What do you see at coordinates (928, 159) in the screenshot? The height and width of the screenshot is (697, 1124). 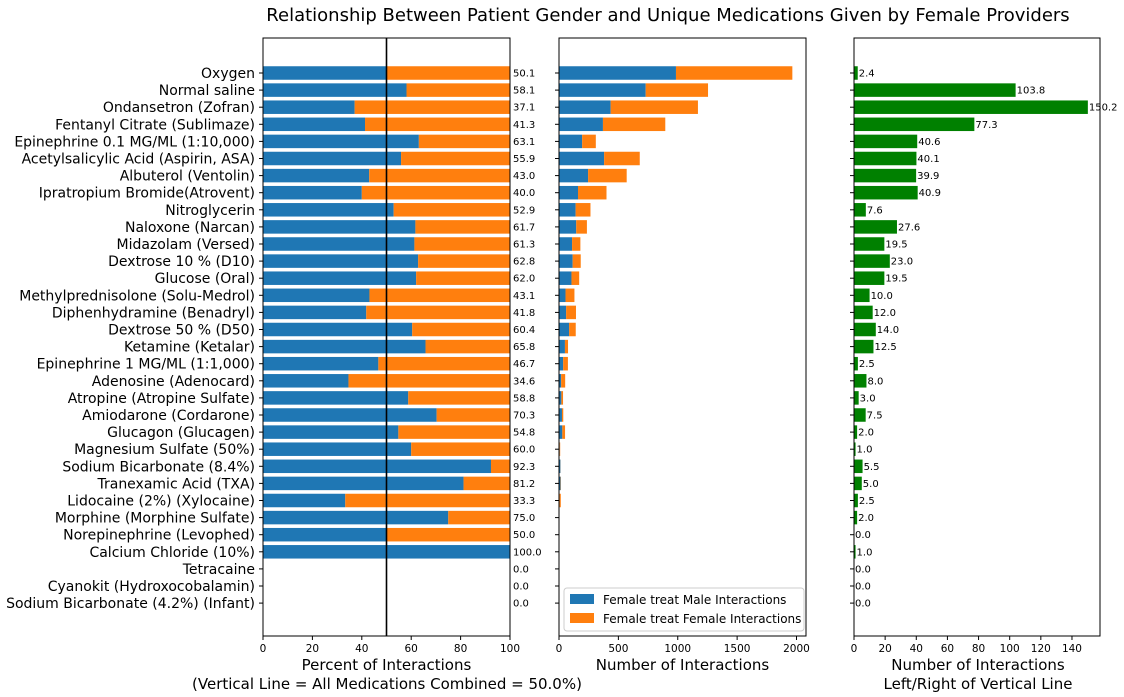 I see `data-label-difference: 40.1` at bounding box center [928, 159].